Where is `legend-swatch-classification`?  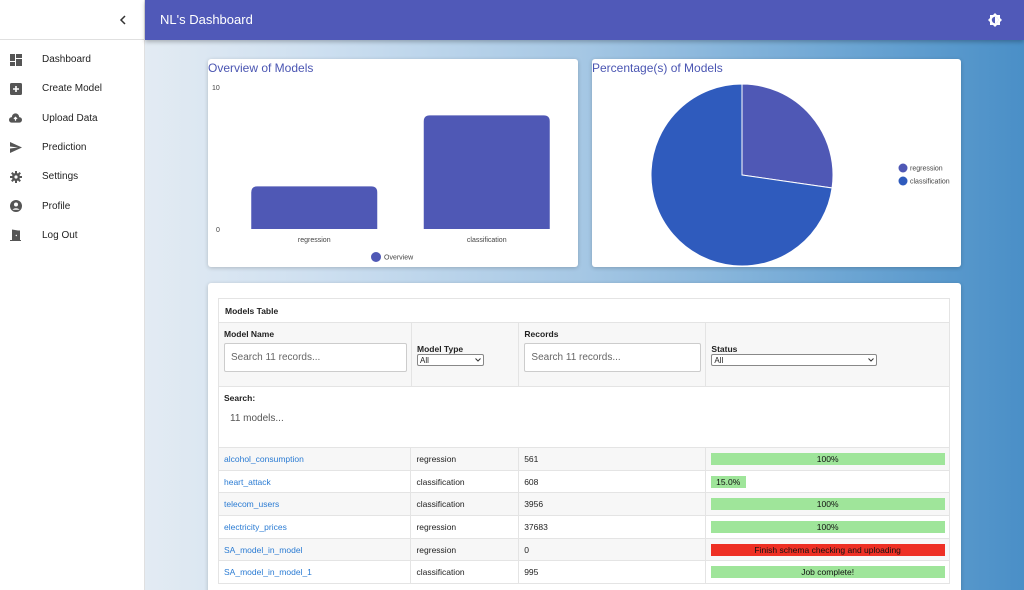 legend-swatch-classification is located at coordinates (903, 181).